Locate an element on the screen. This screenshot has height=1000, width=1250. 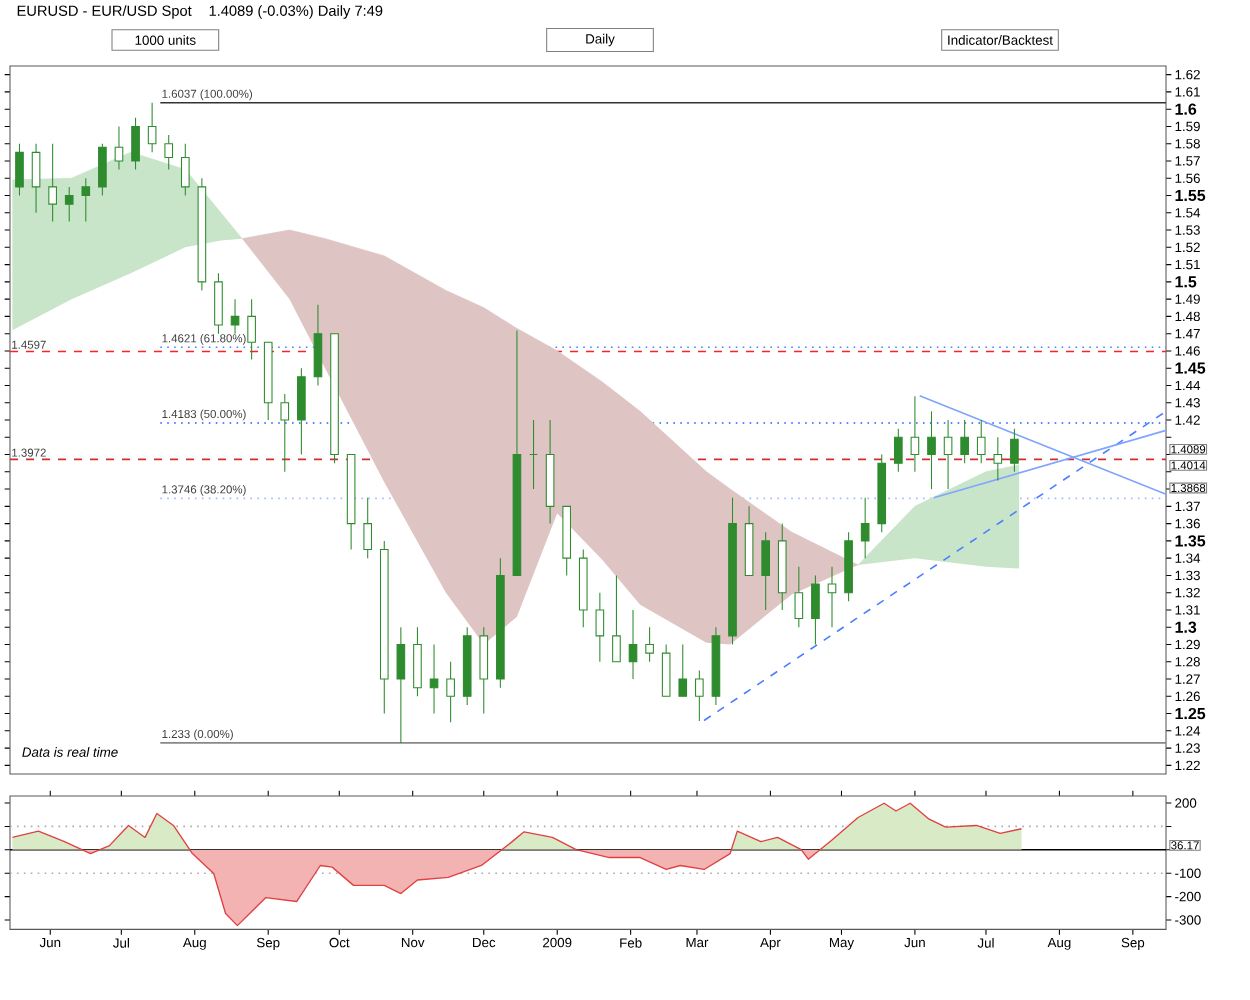
y-tick-label: 1.35 is located at coordinates (1190, 541).